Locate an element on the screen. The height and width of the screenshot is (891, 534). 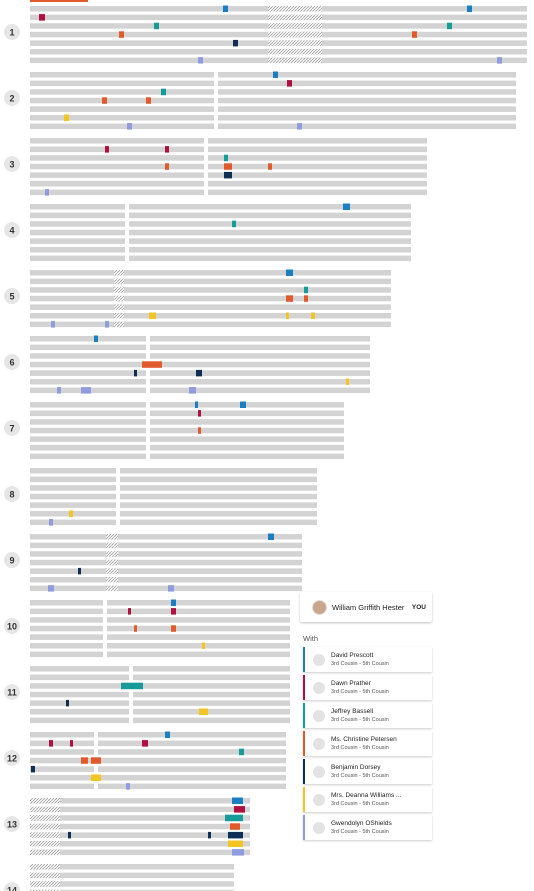
chromosome-number: 2 is located at coordinates (11, 98).